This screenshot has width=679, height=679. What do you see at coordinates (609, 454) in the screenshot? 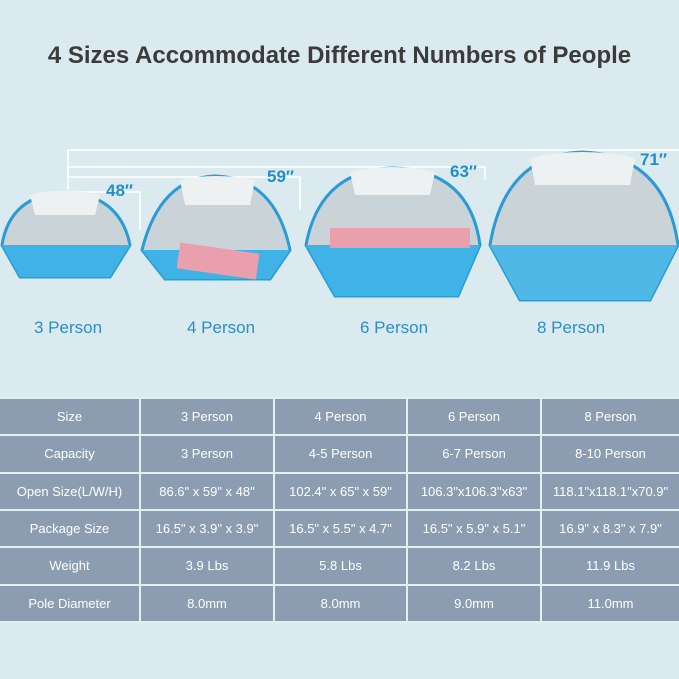
I see `table-cell: 8-10 Person` at bounding box center [609, 454].